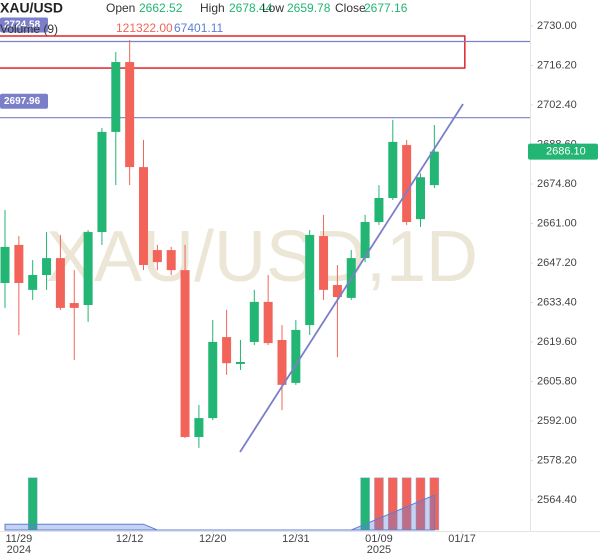  Describe the element at coordinates (296, 539) in the screenshot. I see `x-tick-label: 12/31` at that location.